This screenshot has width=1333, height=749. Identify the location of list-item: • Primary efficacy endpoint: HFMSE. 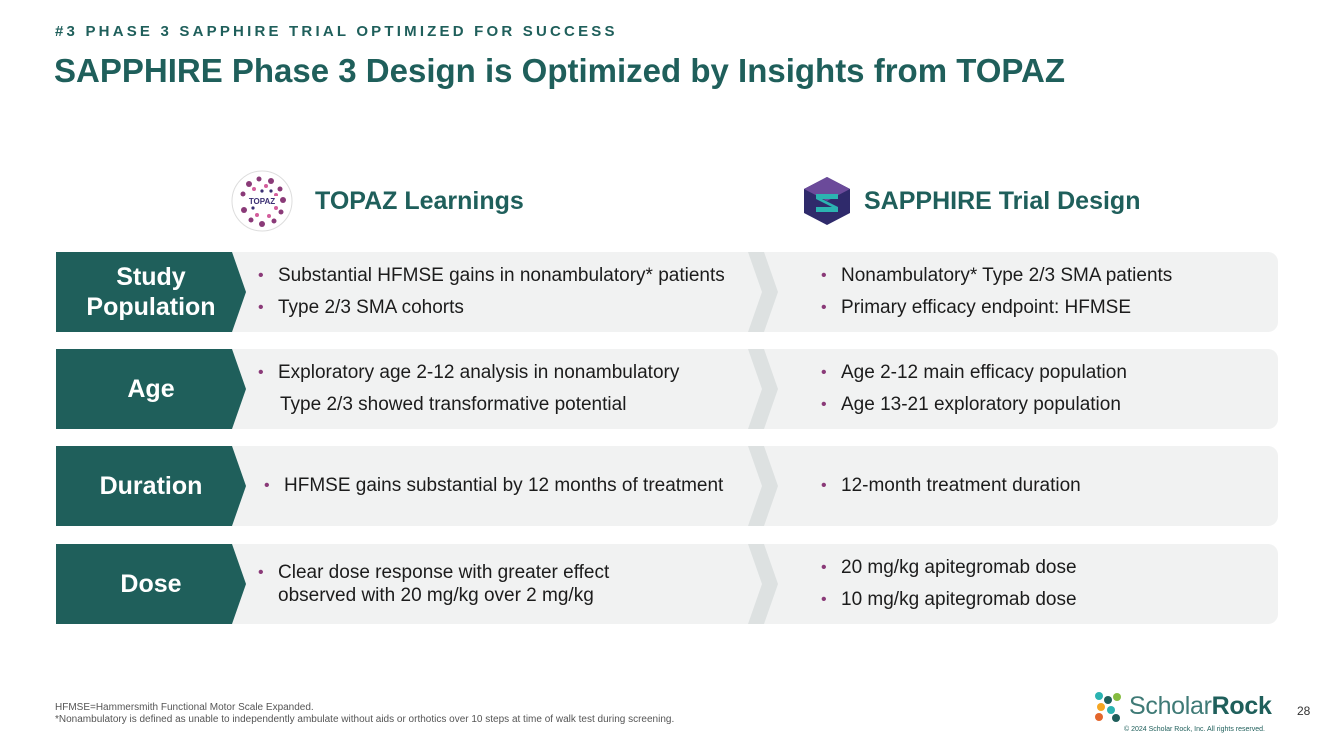
(1041, 308).